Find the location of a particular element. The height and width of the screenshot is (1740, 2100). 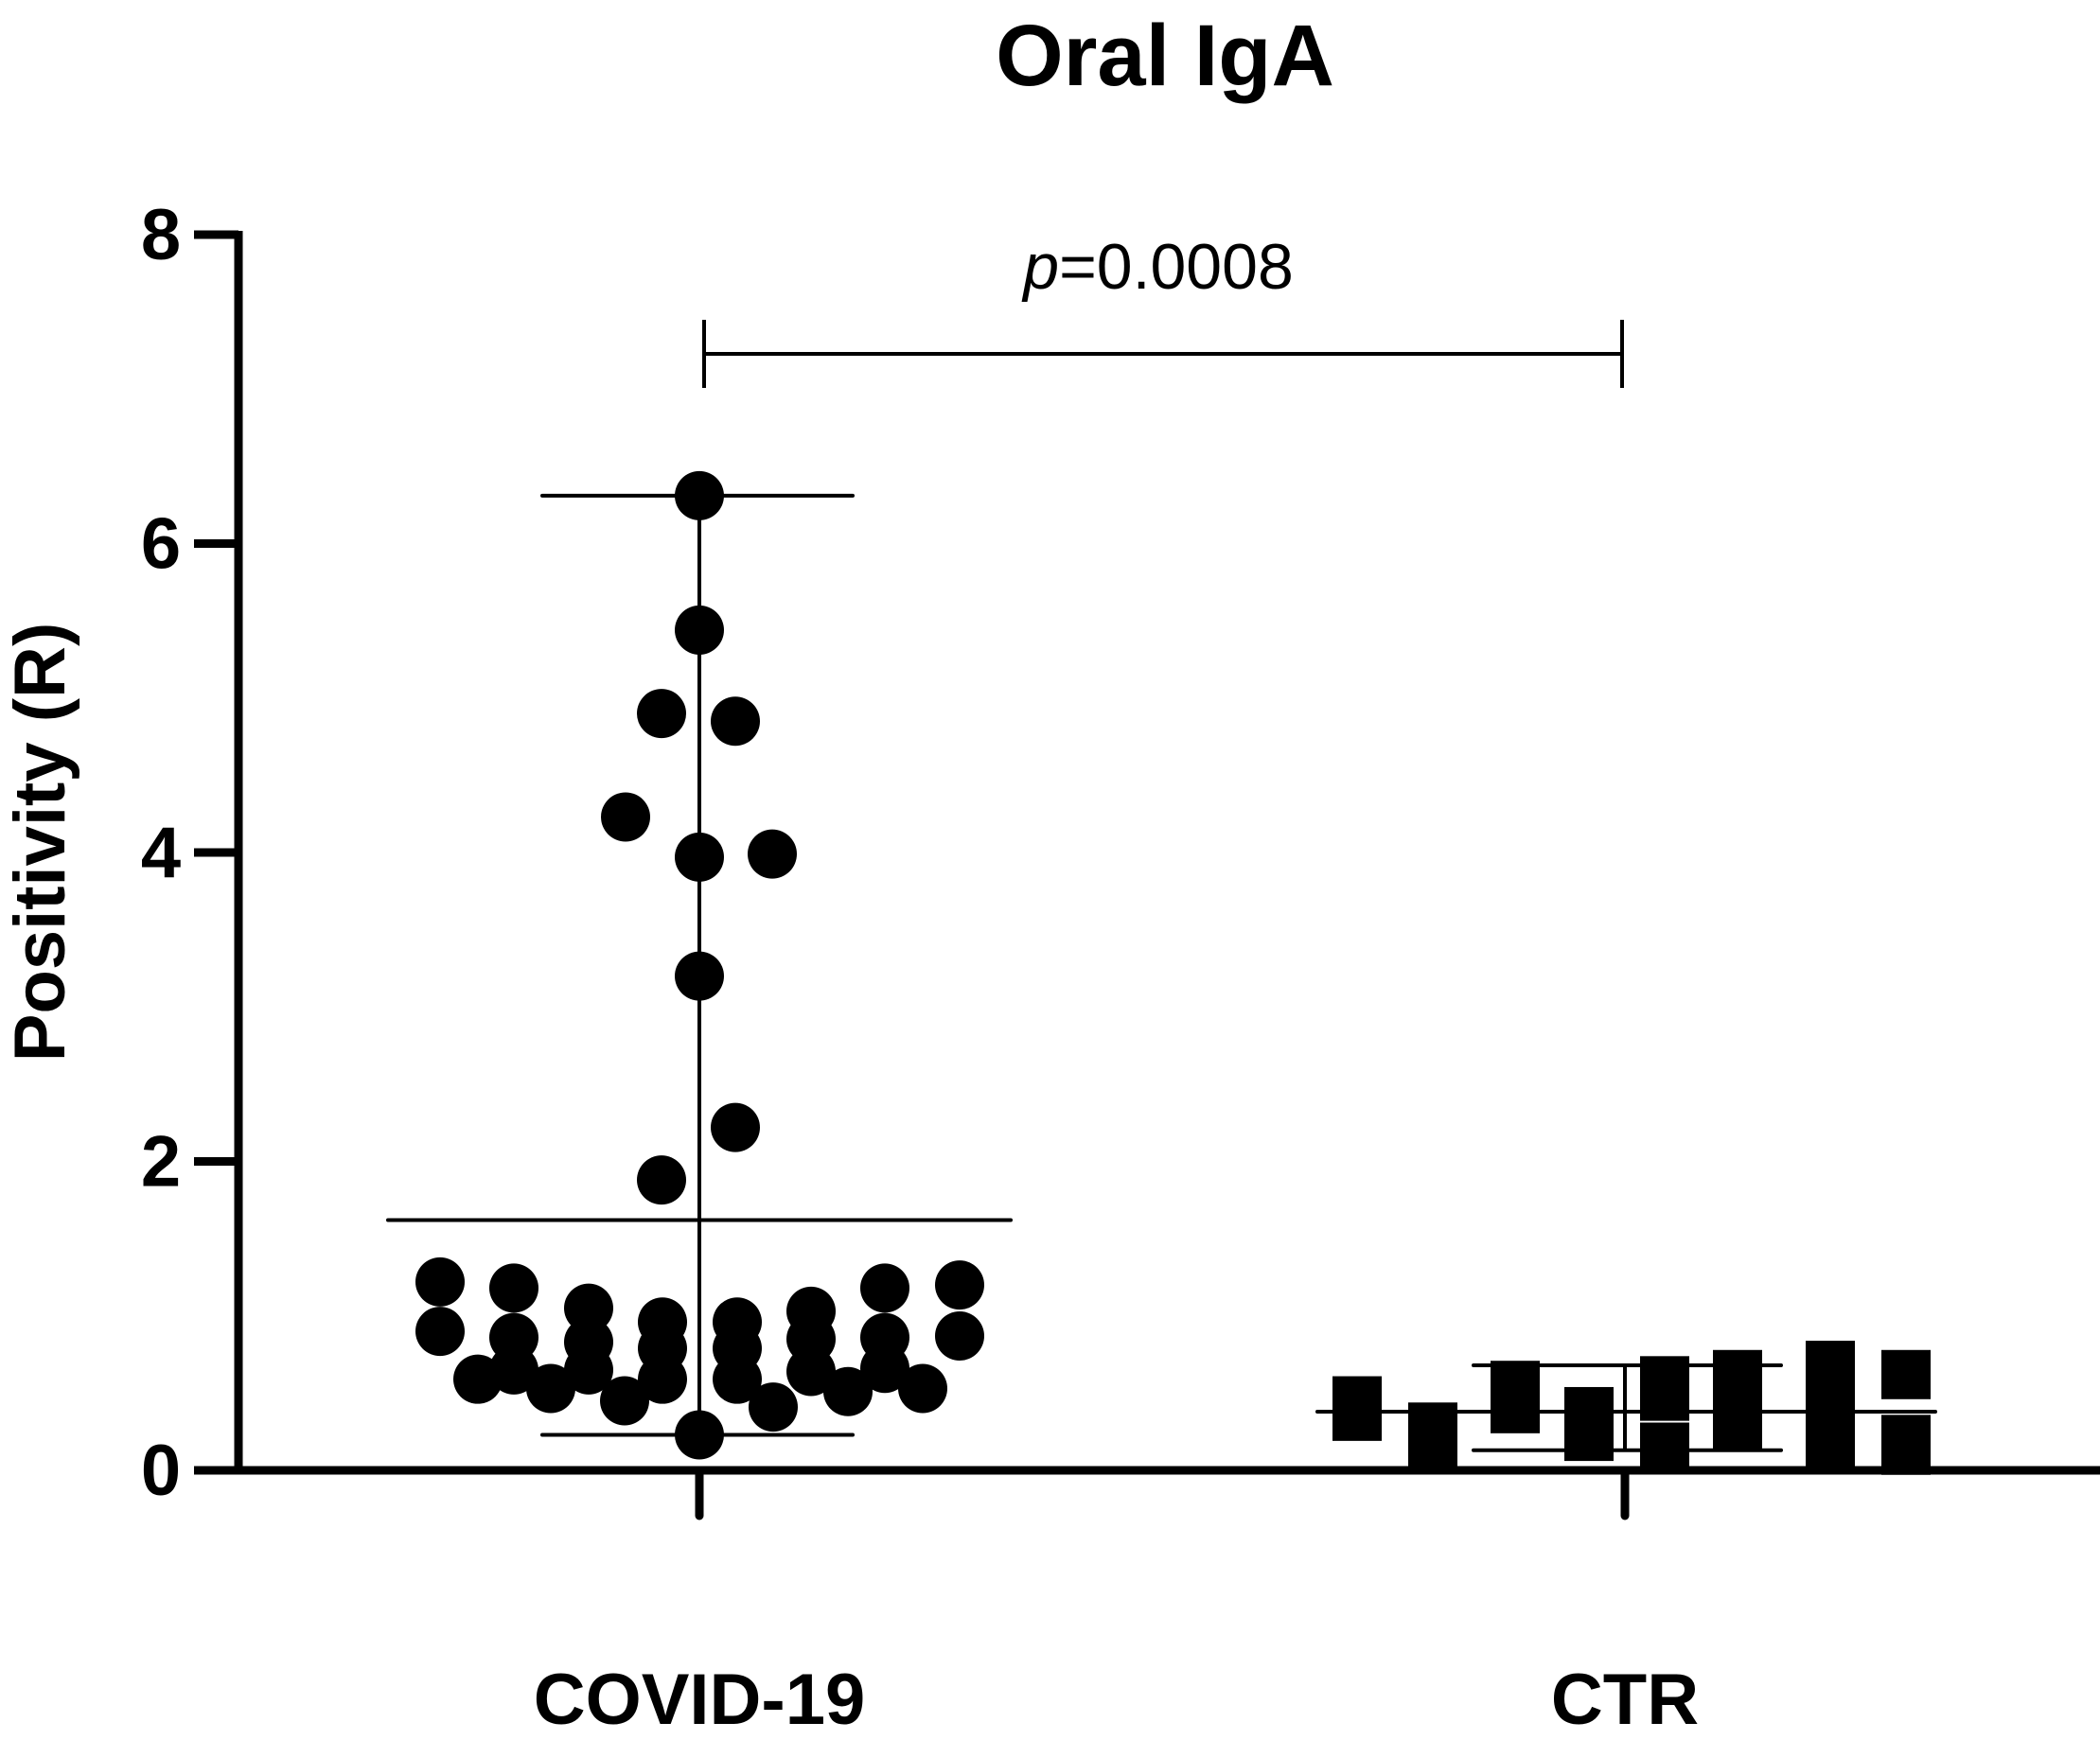

y-tick-label: 2 is located at coordinates (161, 1162).